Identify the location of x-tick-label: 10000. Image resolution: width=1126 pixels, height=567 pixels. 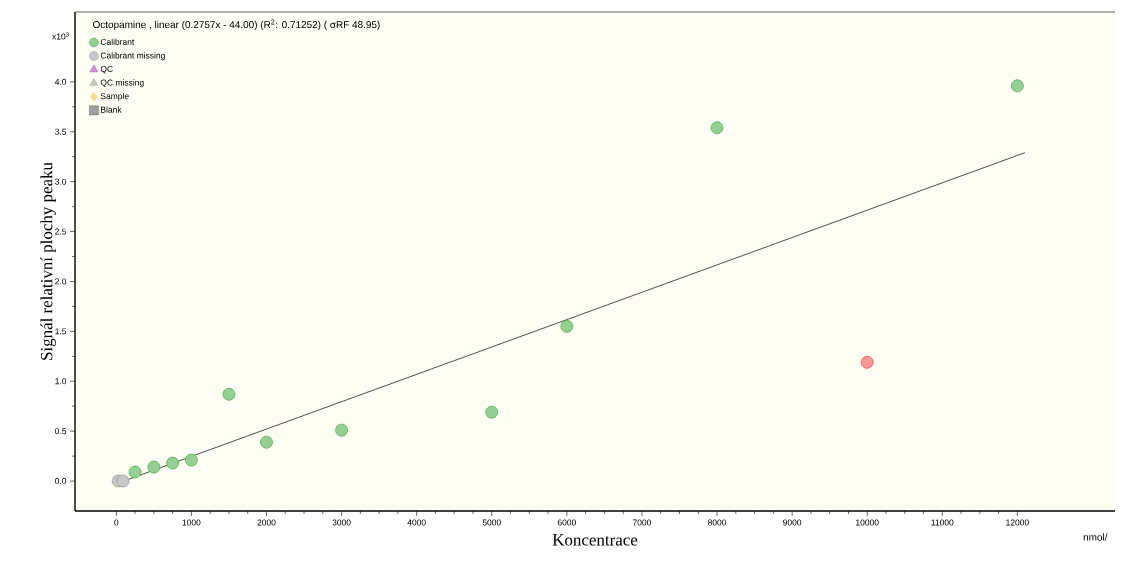
(867, 522).